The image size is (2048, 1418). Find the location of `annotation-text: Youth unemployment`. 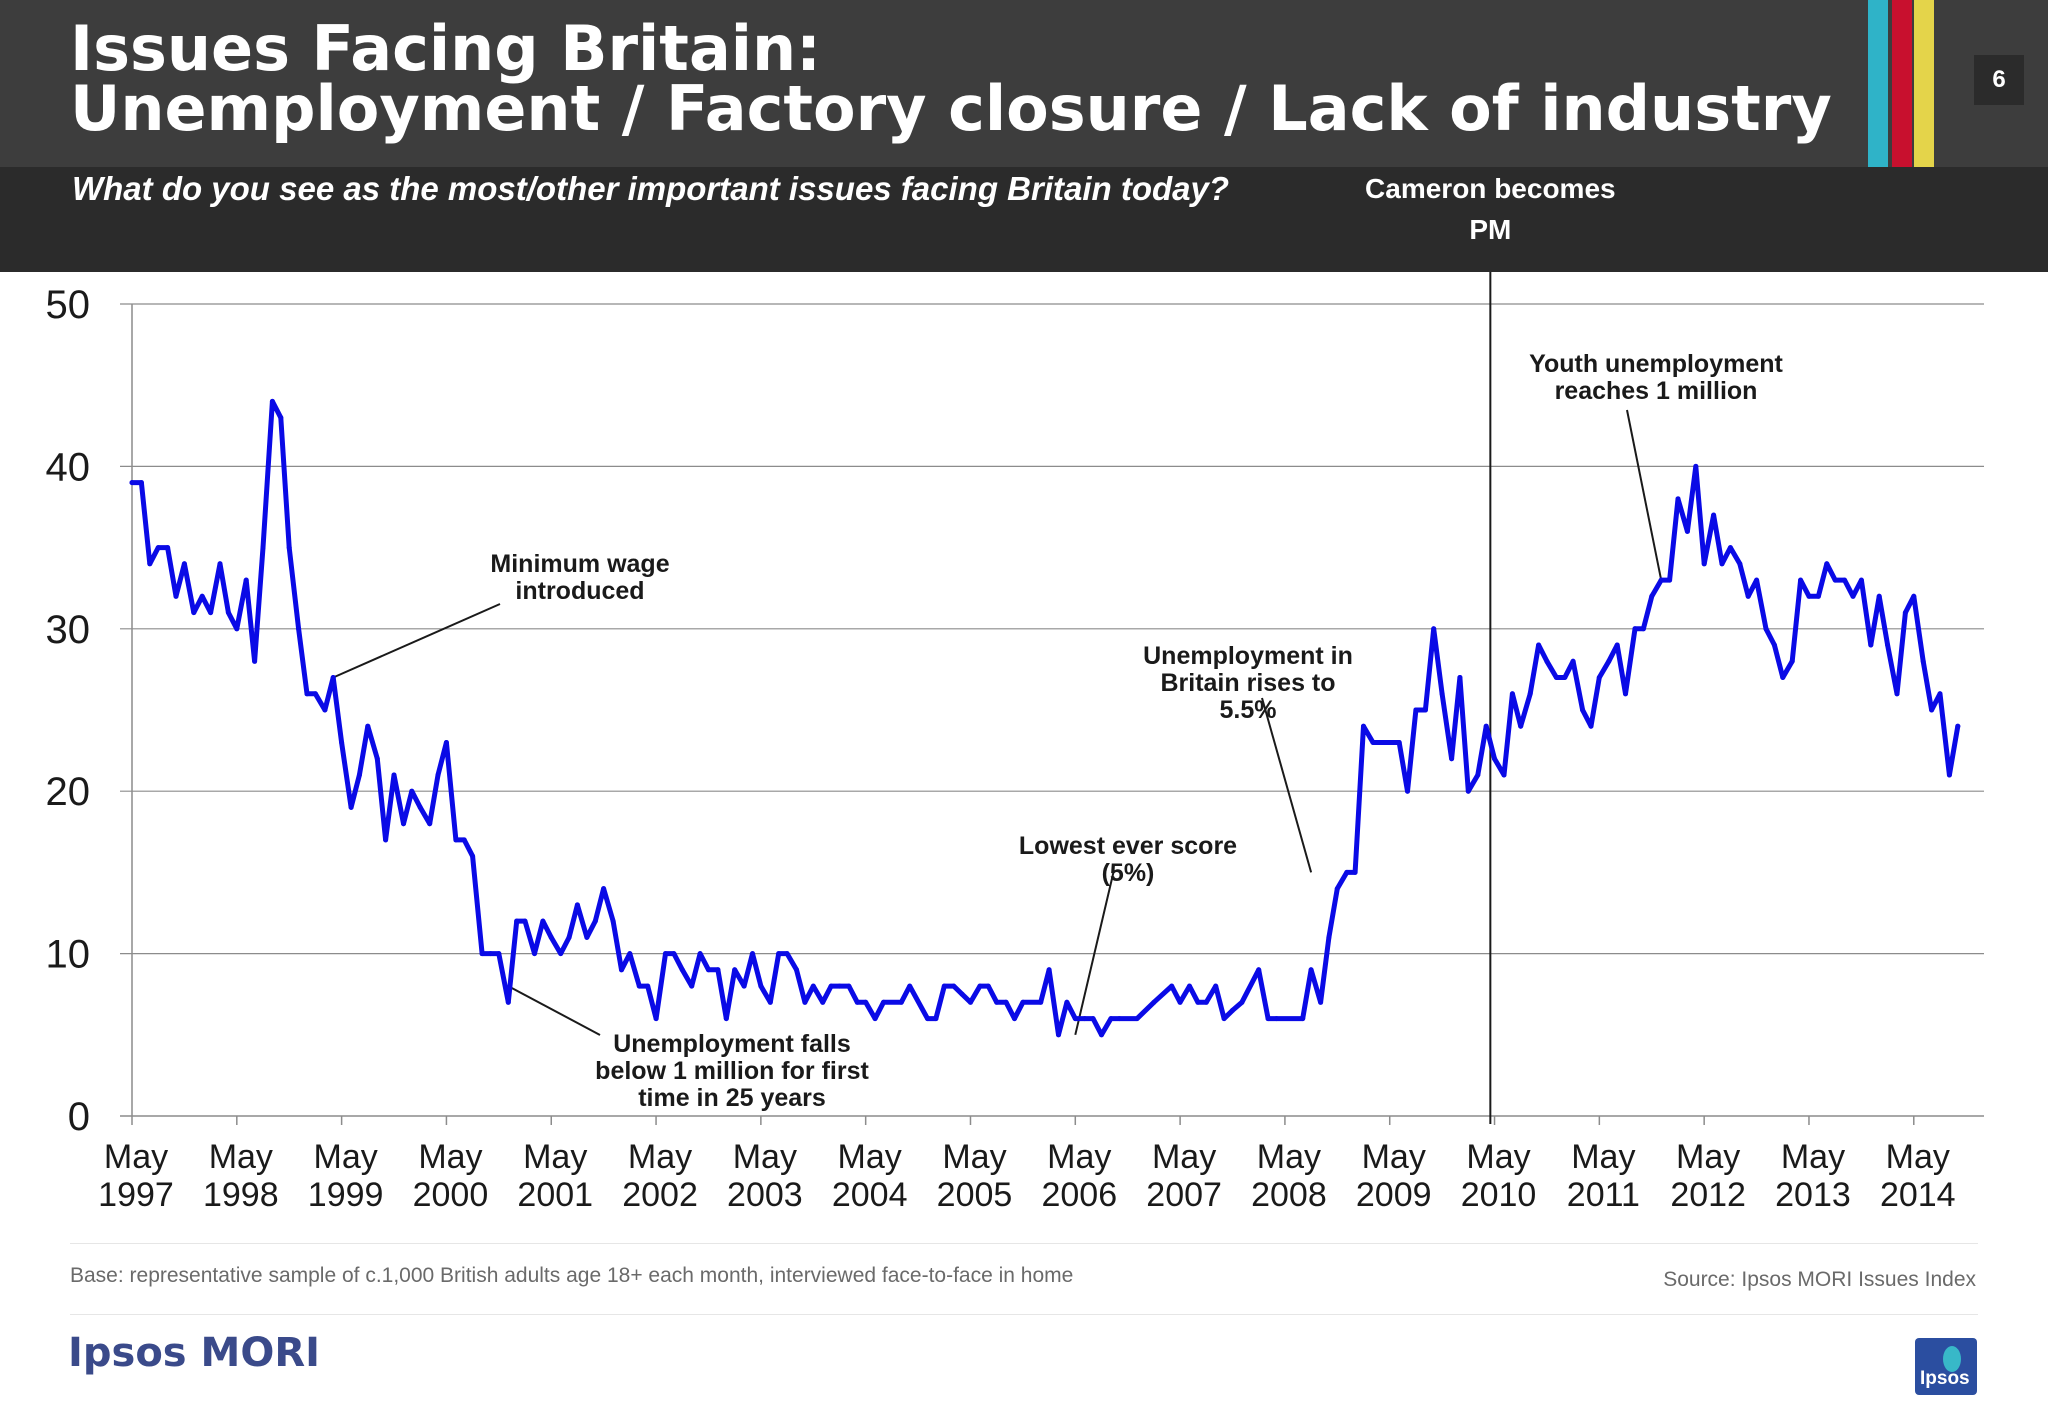

annotation-text: Youth unemployment is located at coordinates (1656, 364).